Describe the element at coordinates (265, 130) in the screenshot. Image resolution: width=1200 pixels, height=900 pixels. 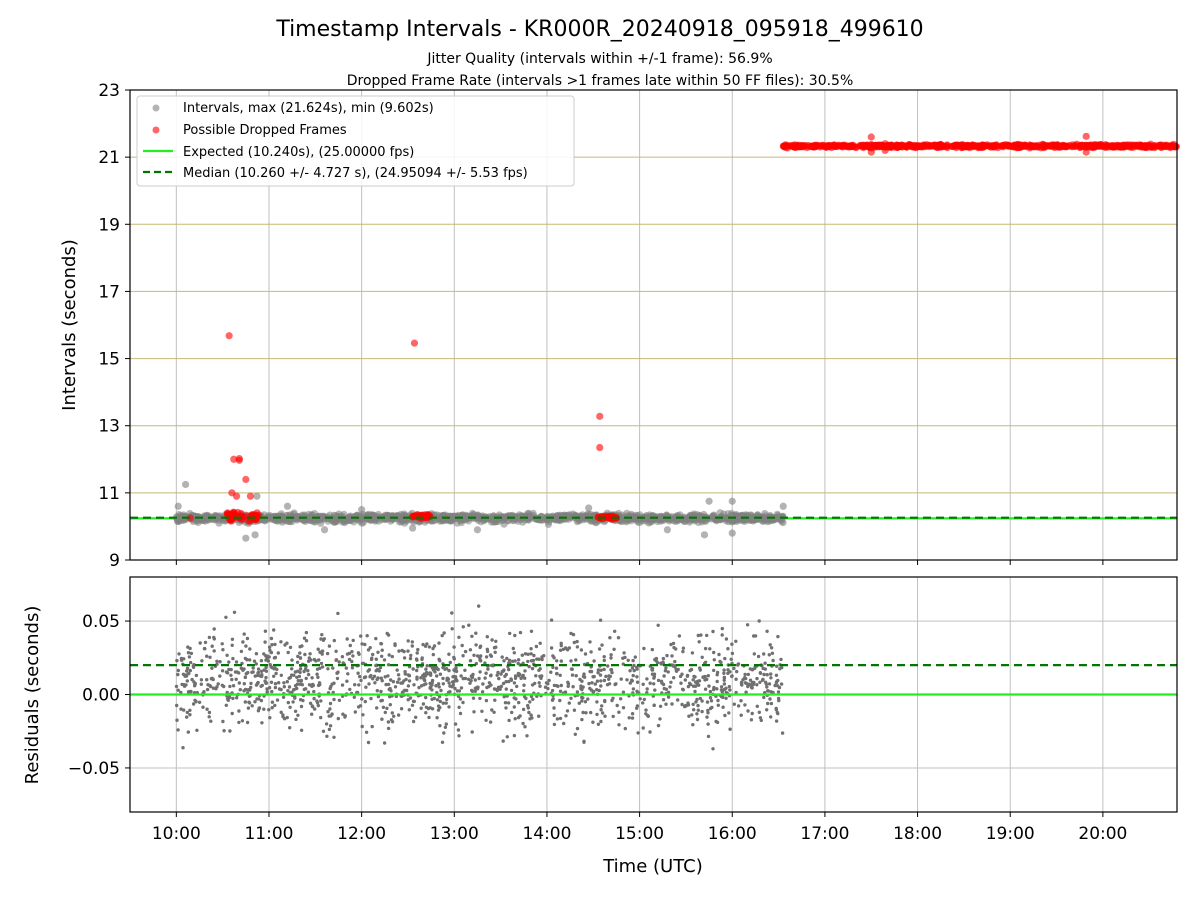
I see `legend-dropped: Possible Dropped Frames` at that location.